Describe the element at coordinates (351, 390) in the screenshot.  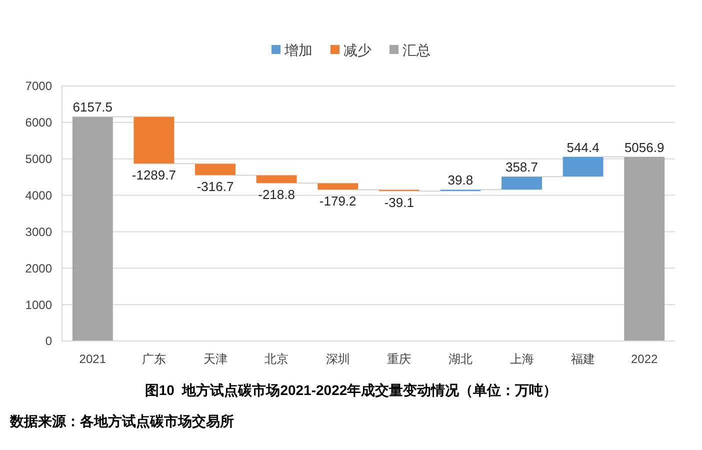
I see `text: 图10 地方试点碳市场2021-2022年成交量变动情况（单位：万吨）` at that location.